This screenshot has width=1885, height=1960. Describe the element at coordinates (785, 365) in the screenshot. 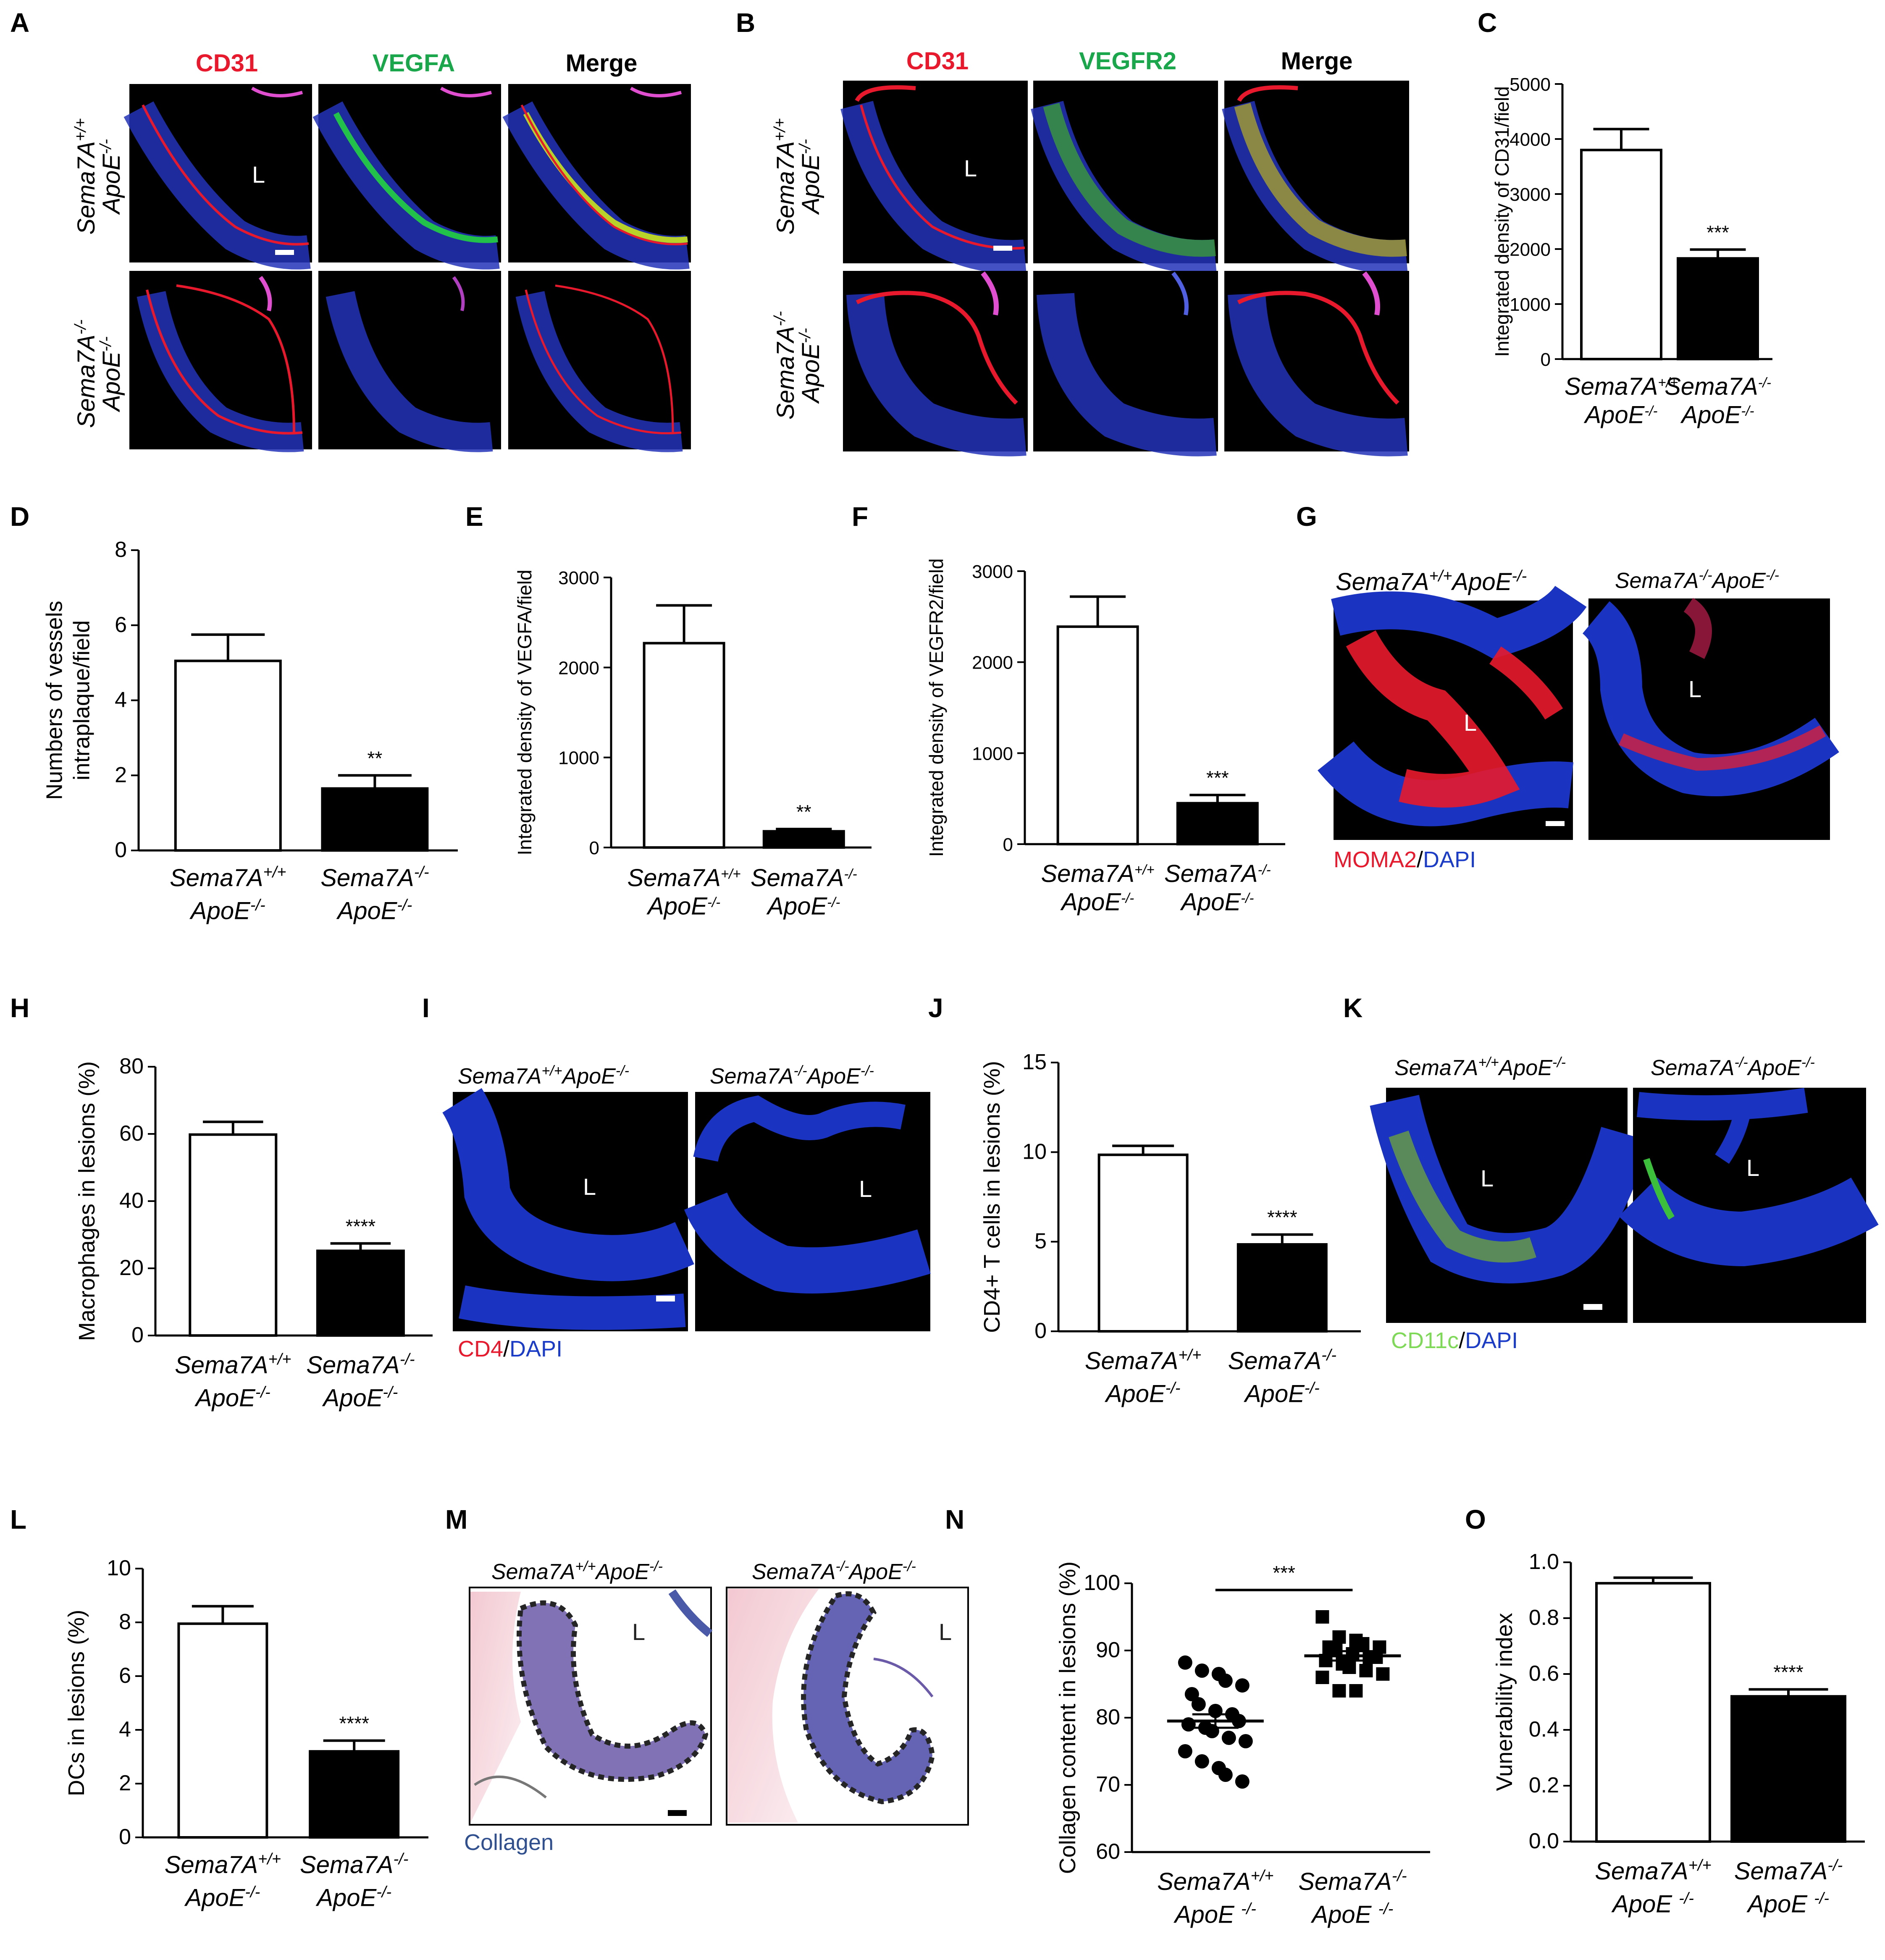

I see `svg-text: Sema7A-/-` at that location.